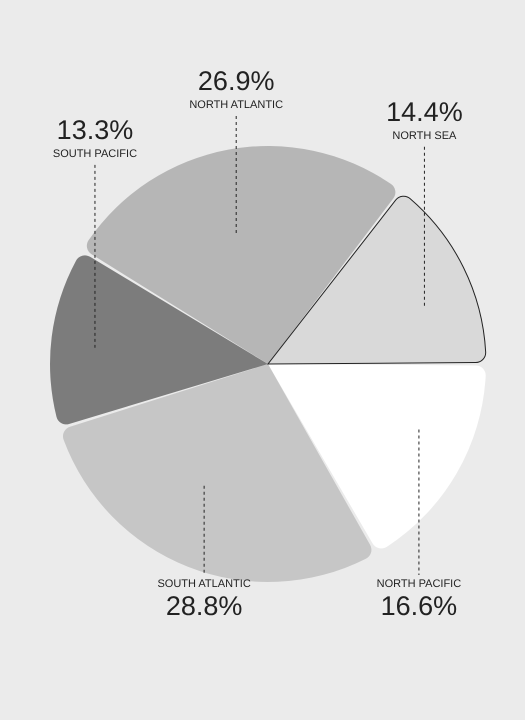 The image size is (525, 720). Describe the element at coordinates (425, 136) in the screenshot. I see `slice-label: NORTH SEA` at that location.